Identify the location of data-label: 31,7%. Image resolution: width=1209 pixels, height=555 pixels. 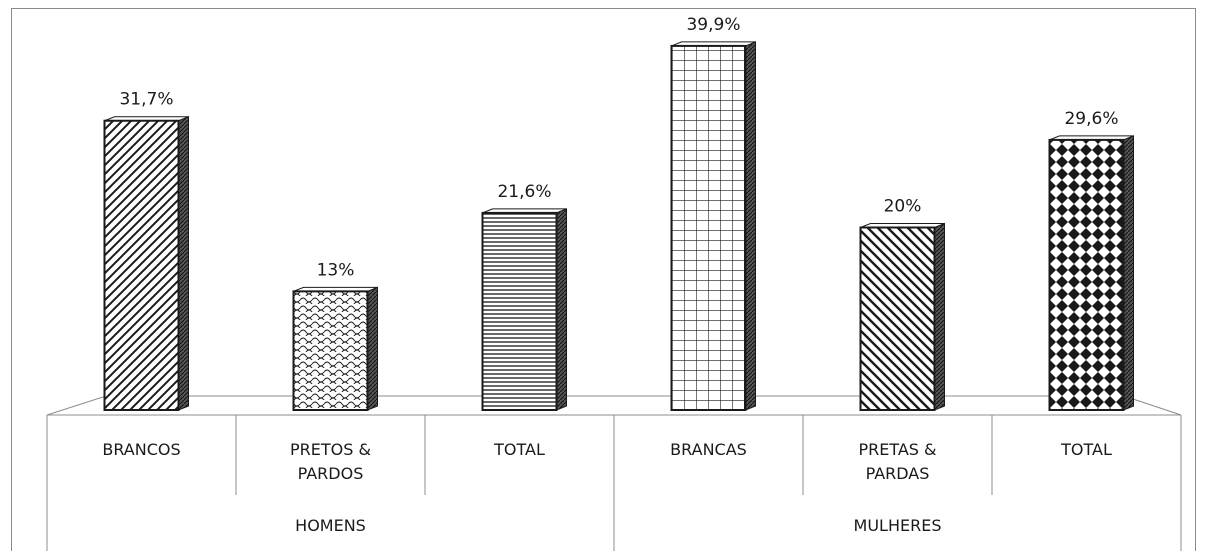
(146, 100).